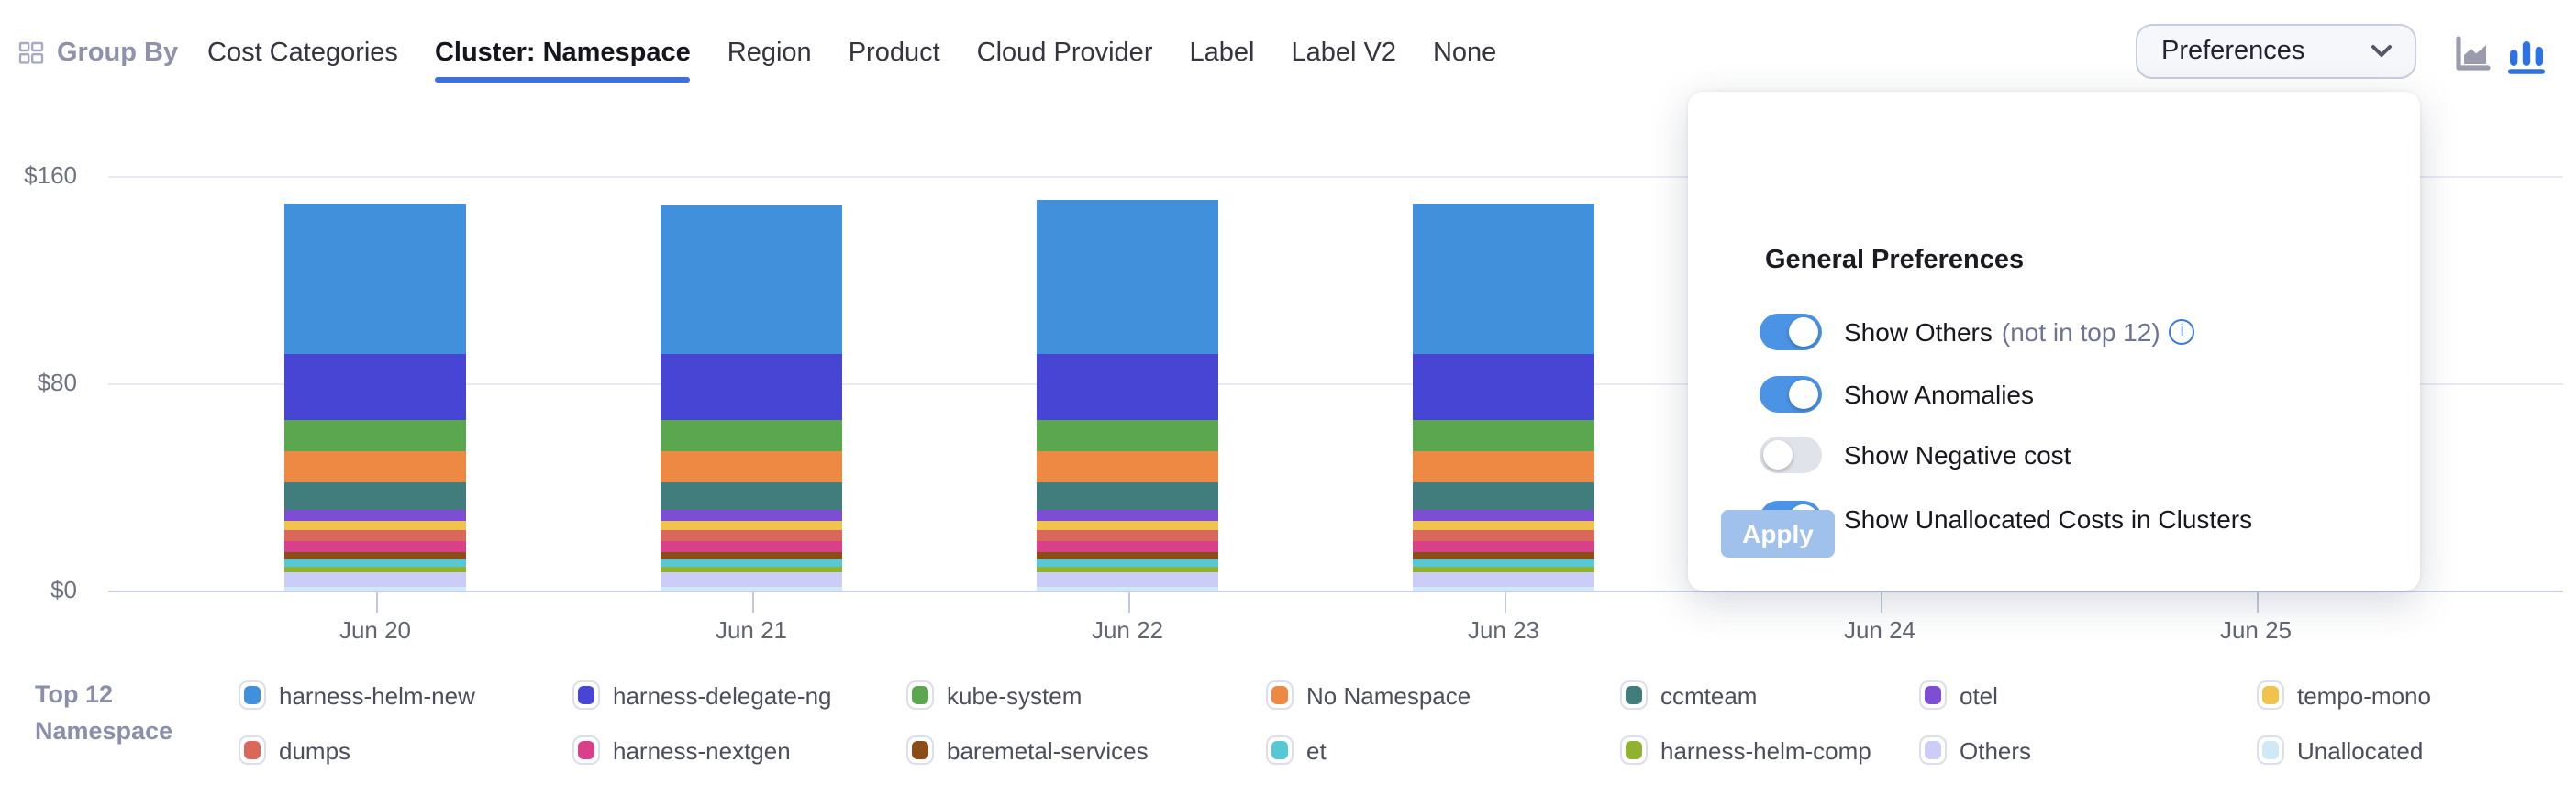 The image size is (2576, 785). Describe the element at coordinates (1778, 534) in the screenshot. I see `apply-button: Apply` at that location.